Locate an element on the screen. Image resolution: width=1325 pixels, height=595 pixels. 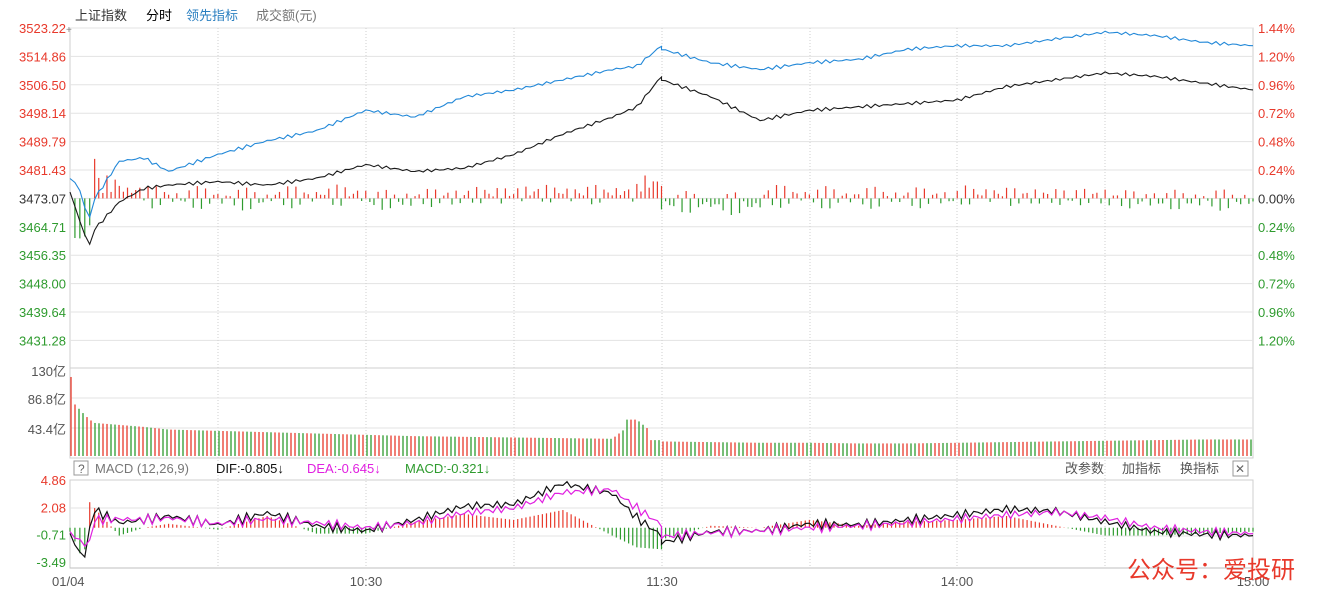
close-indicator-button is located at coordinates (1240, 468).